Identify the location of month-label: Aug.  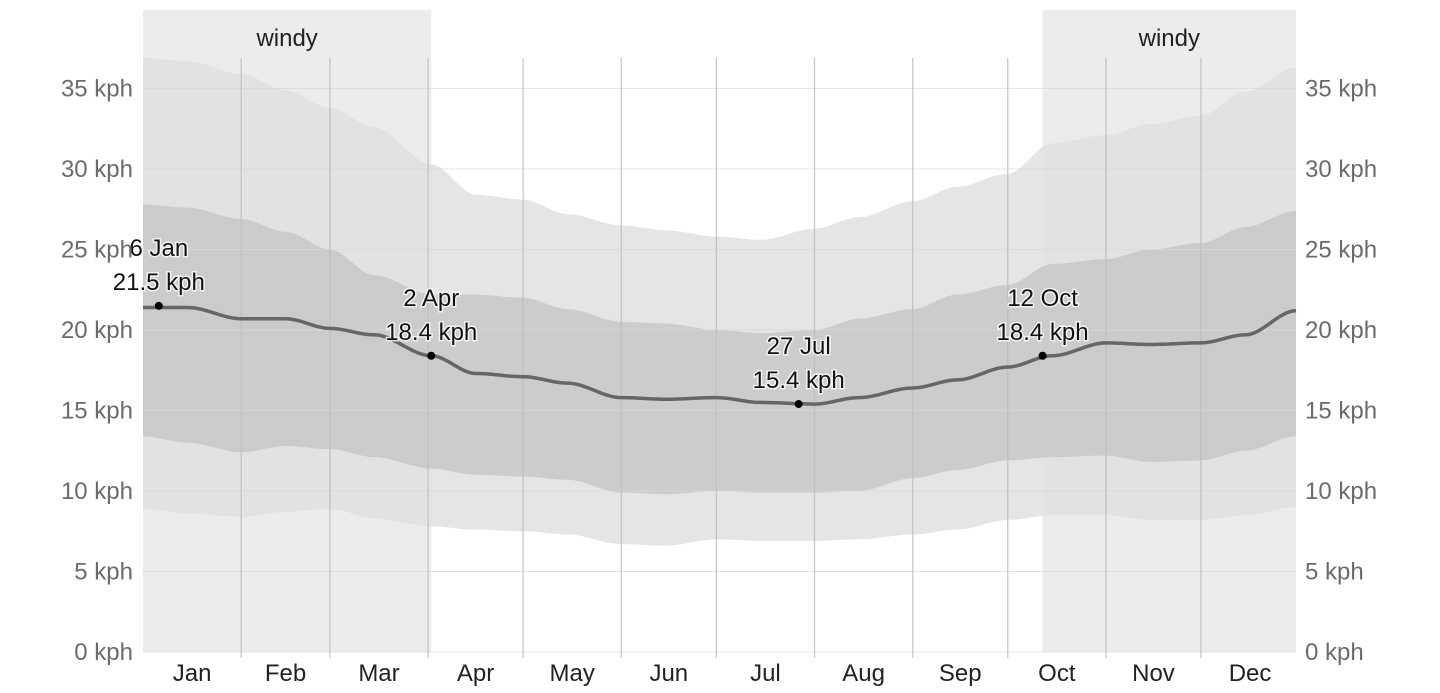
(863, 673).